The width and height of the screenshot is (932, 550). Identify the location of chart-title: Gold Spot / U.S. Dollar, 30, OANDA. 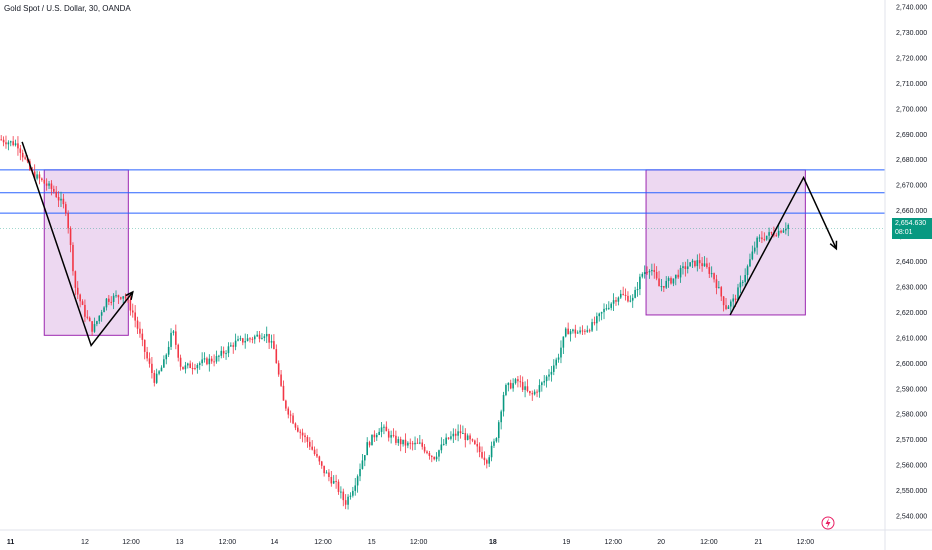
(67, 8).